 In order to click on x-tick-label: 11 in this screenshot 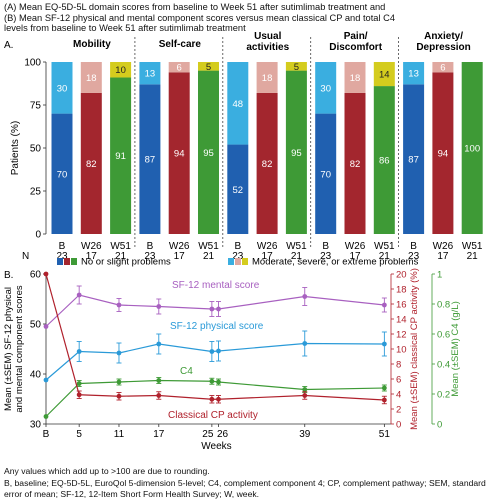, I will do `click(119, 434)`.